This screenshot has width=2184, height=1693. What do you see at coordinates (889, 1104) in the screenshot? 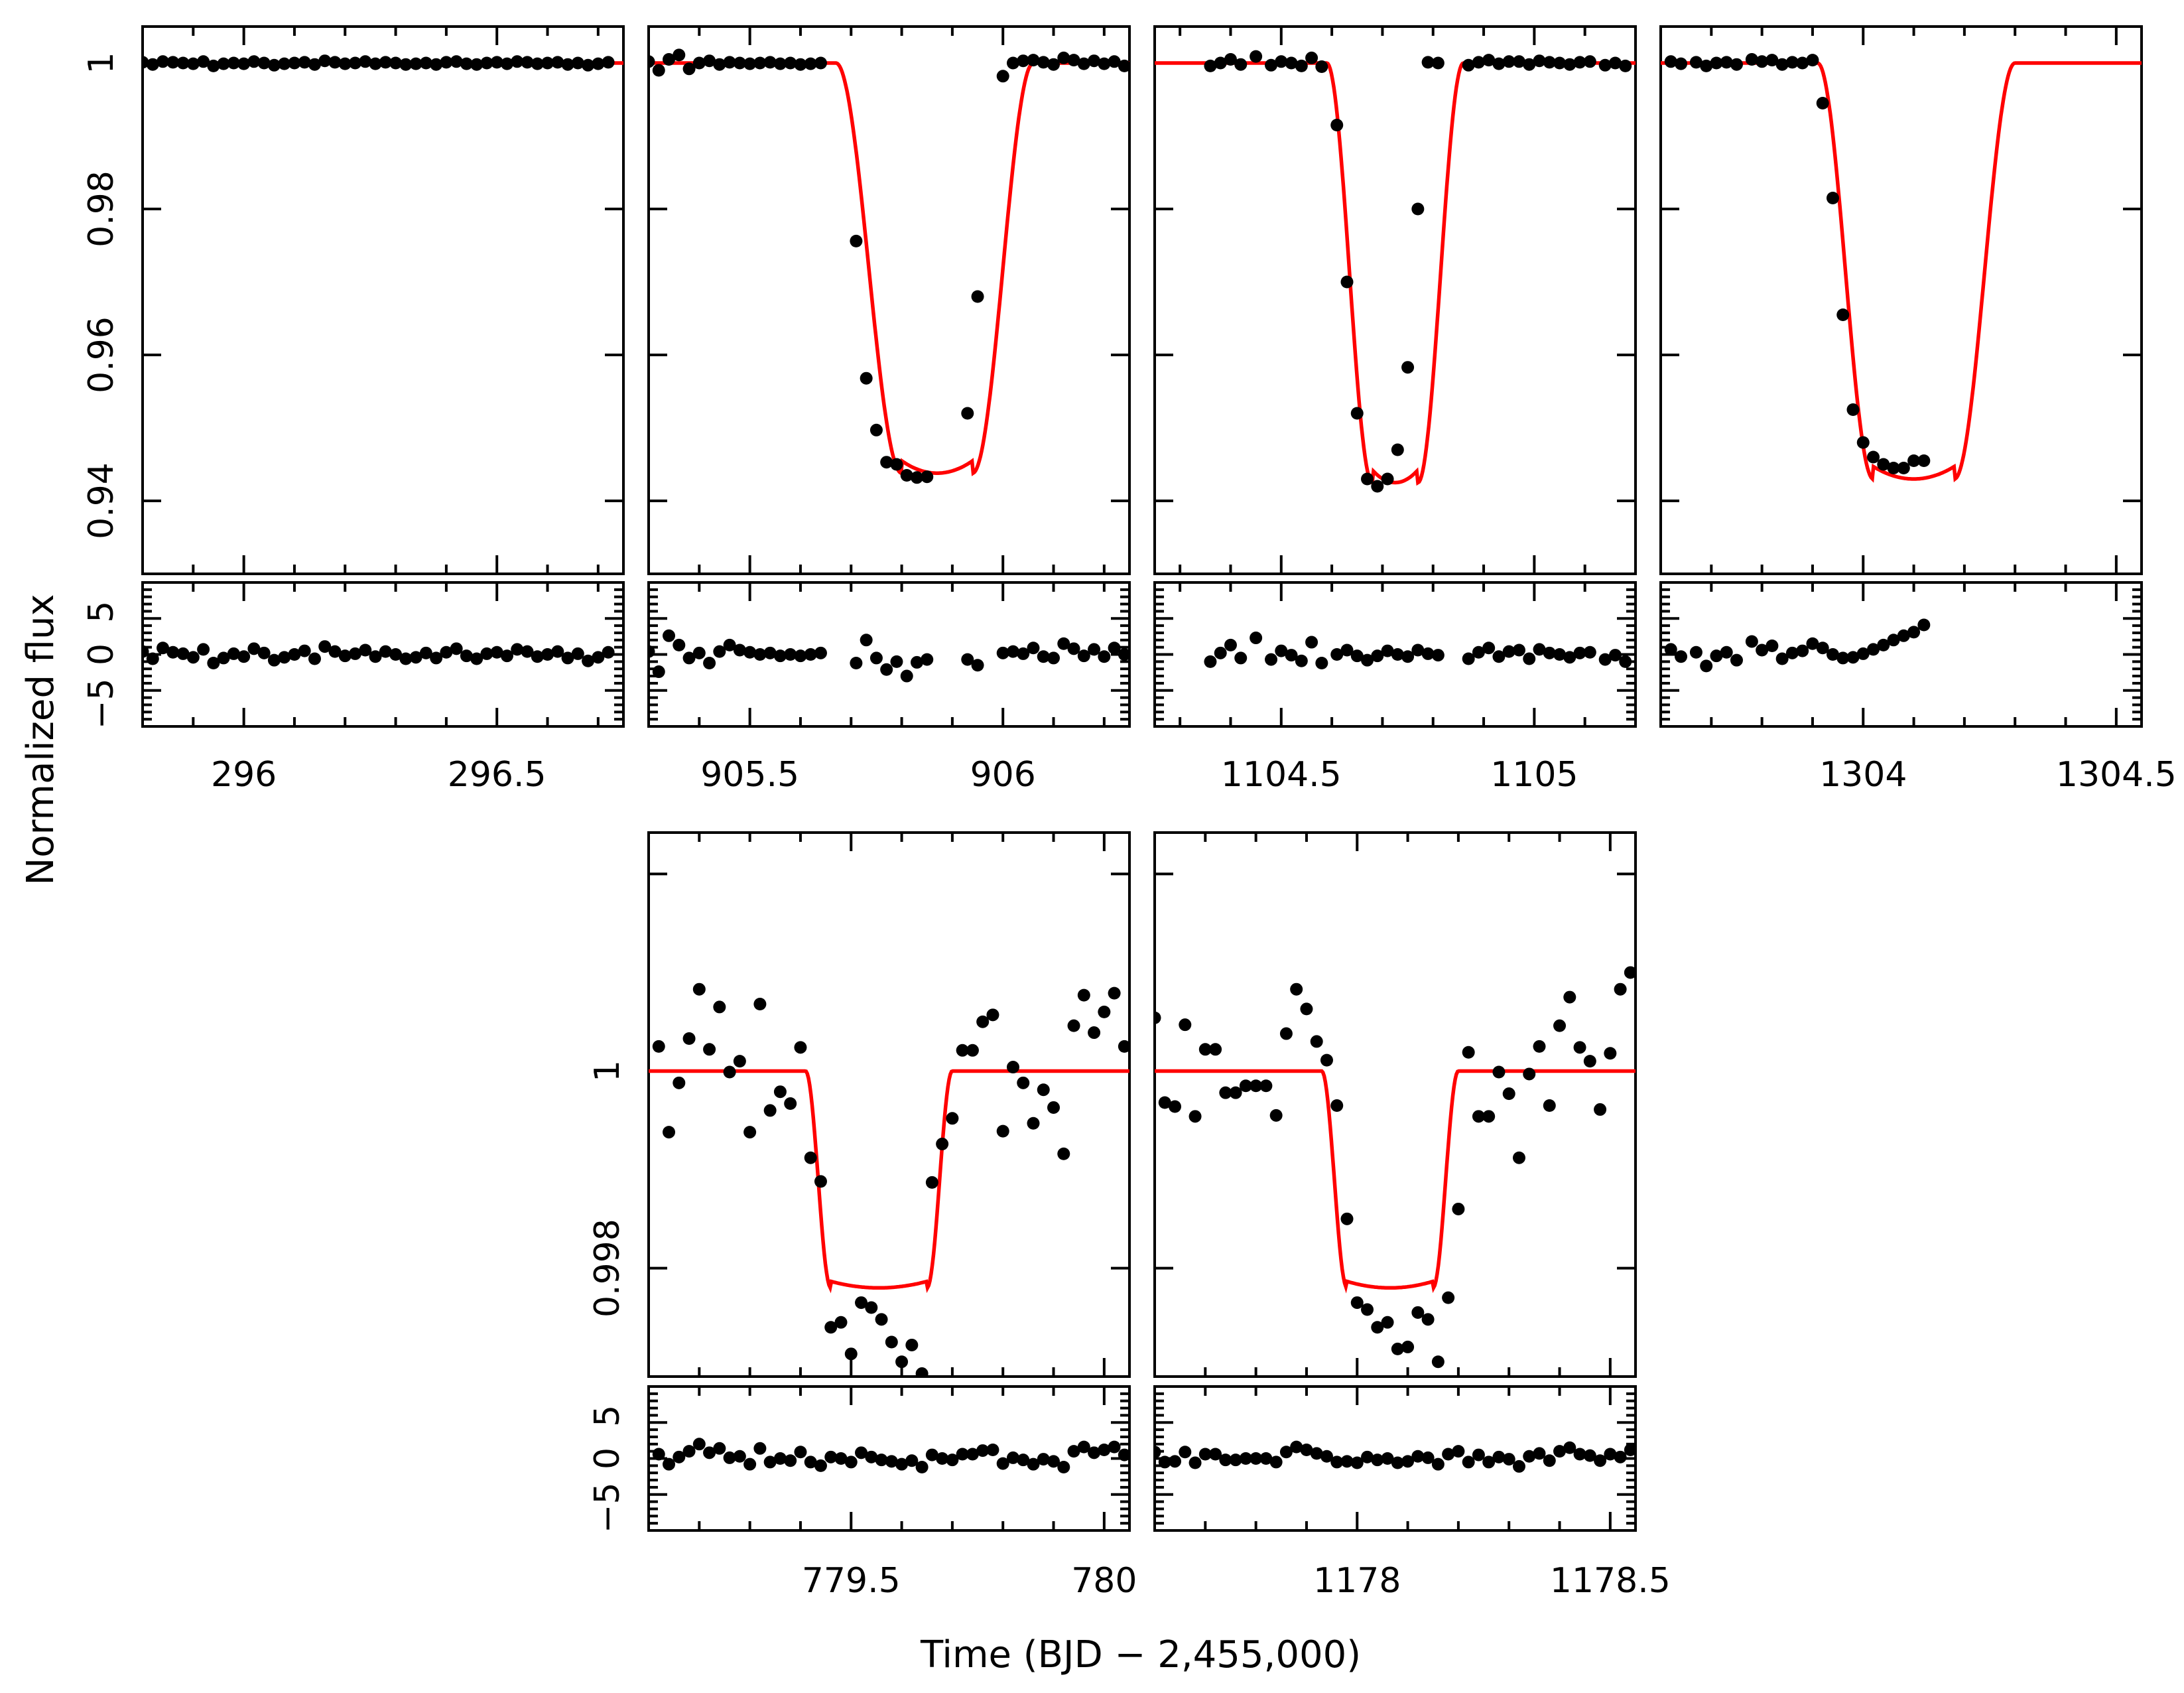
I see `panel-bottom-1-frame` at bounding box center [889, 1104].